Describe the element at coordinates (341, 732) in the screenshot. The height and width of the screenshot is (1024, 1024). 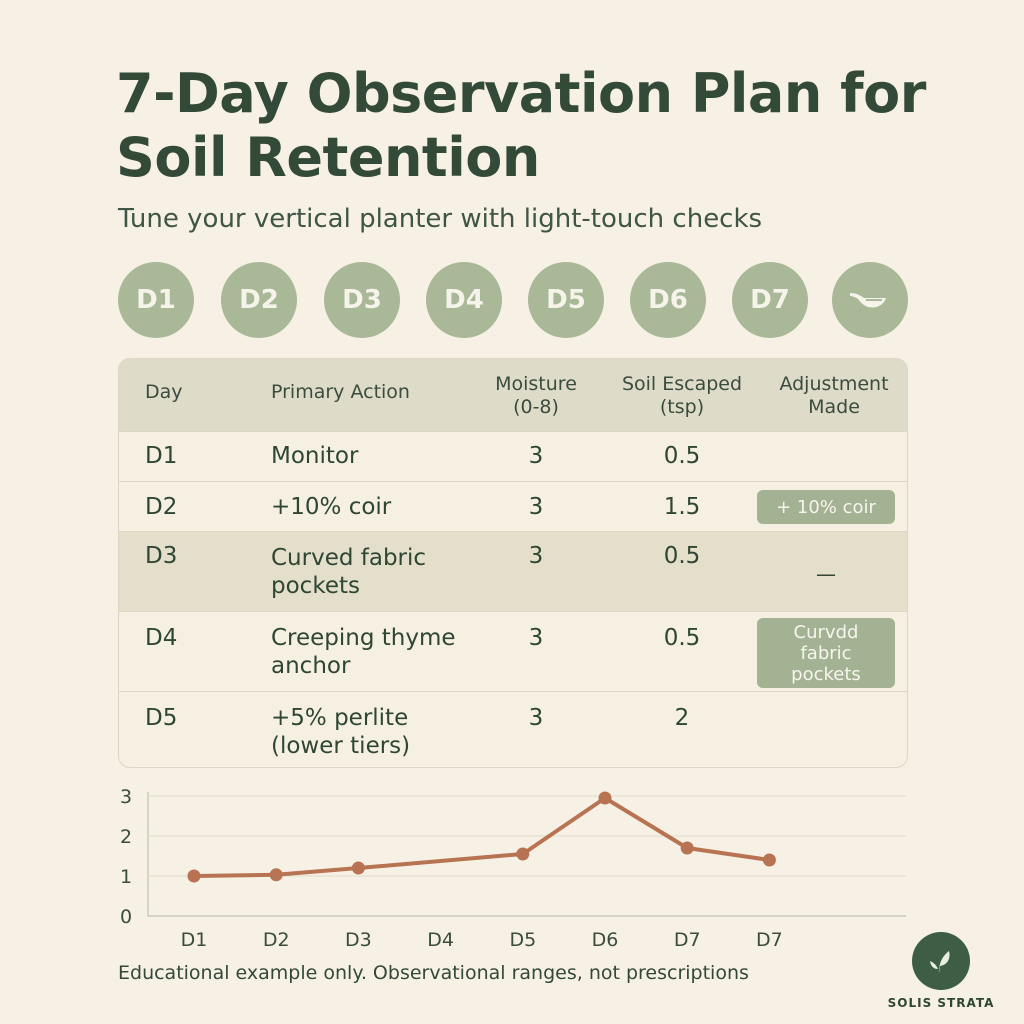
I see `row-action: +5% perlite (lower tiers)` at that location.